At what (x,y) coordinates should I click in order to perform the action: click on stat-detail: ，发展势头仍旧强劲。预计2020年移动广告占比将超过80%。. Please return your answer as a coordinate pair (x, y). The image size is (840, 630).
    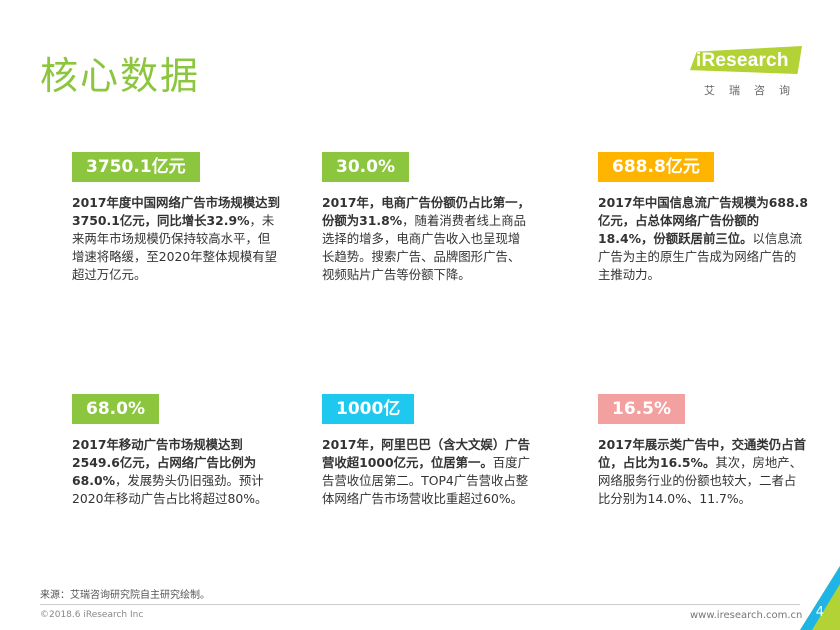
    Looking at the image, I should click on (170, 489).